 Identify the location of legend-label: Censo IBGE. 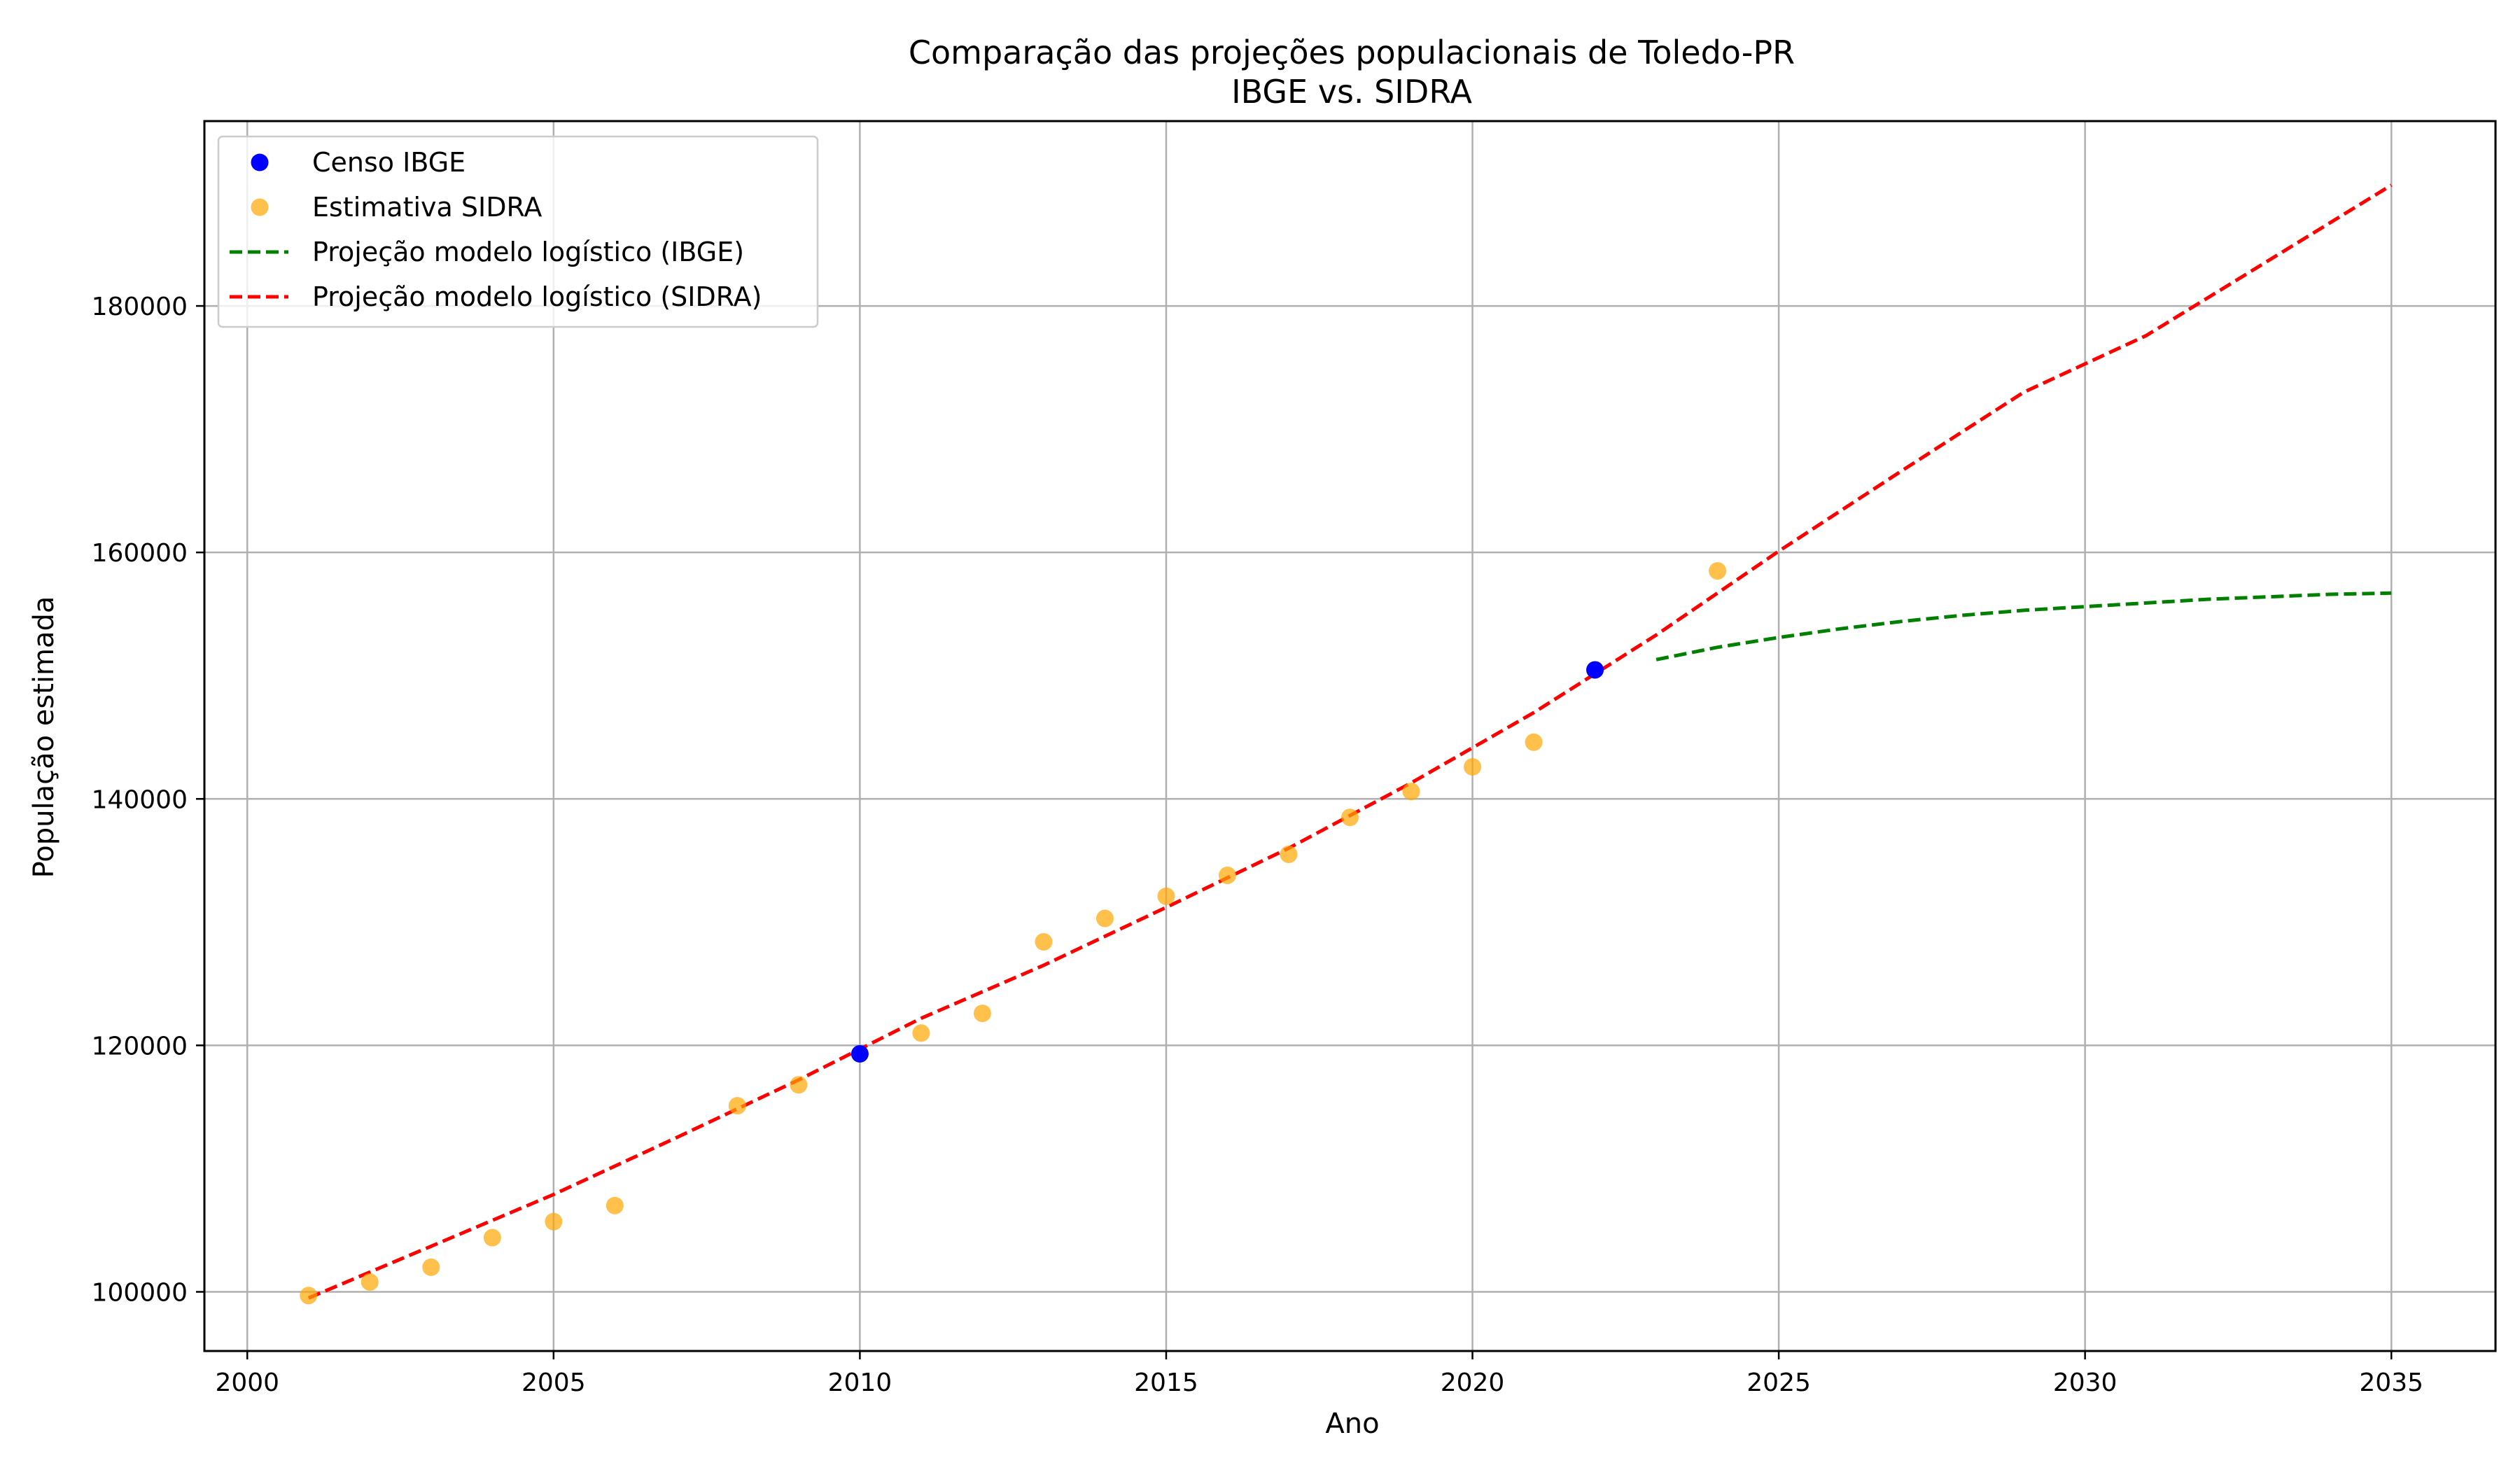
(388, 162).